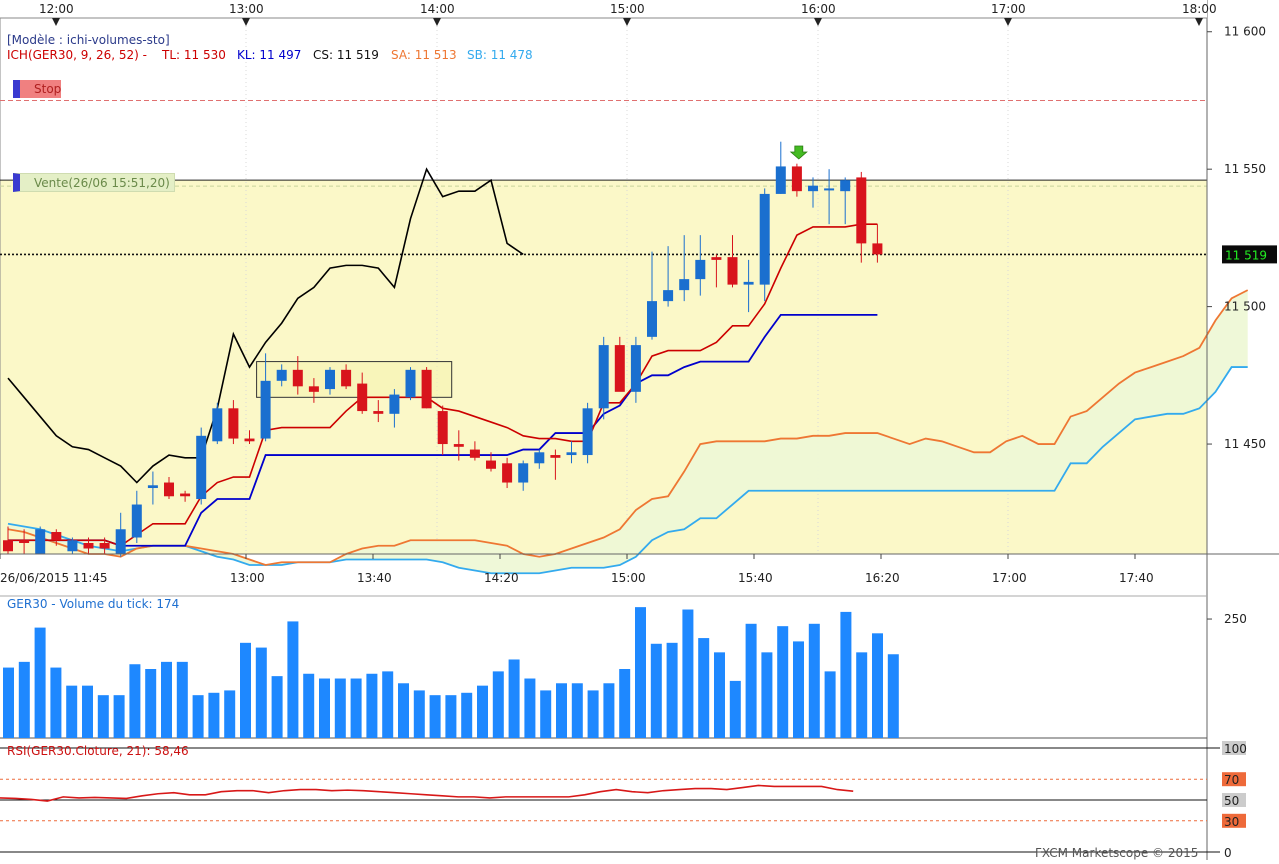 The width and height of the screenshot is (1279, 864). Describe the element at coordinates (98, 751) in the screenshot. I see `rsi-label: RSI(GER30.Cloture, 21): 58,46` at that location.